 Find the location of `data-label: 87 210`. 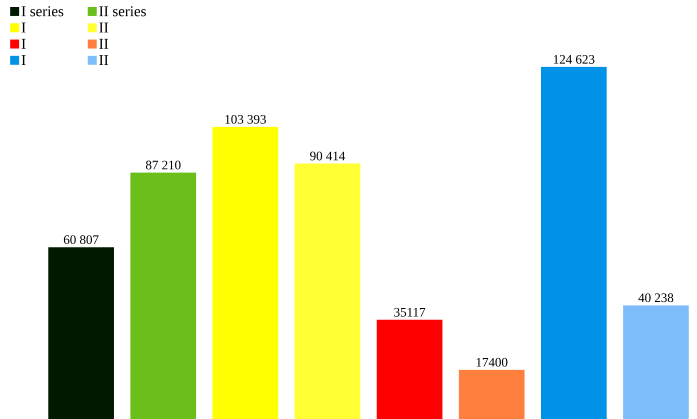

data-label: 87 210 is located at coordinates (163, 165).